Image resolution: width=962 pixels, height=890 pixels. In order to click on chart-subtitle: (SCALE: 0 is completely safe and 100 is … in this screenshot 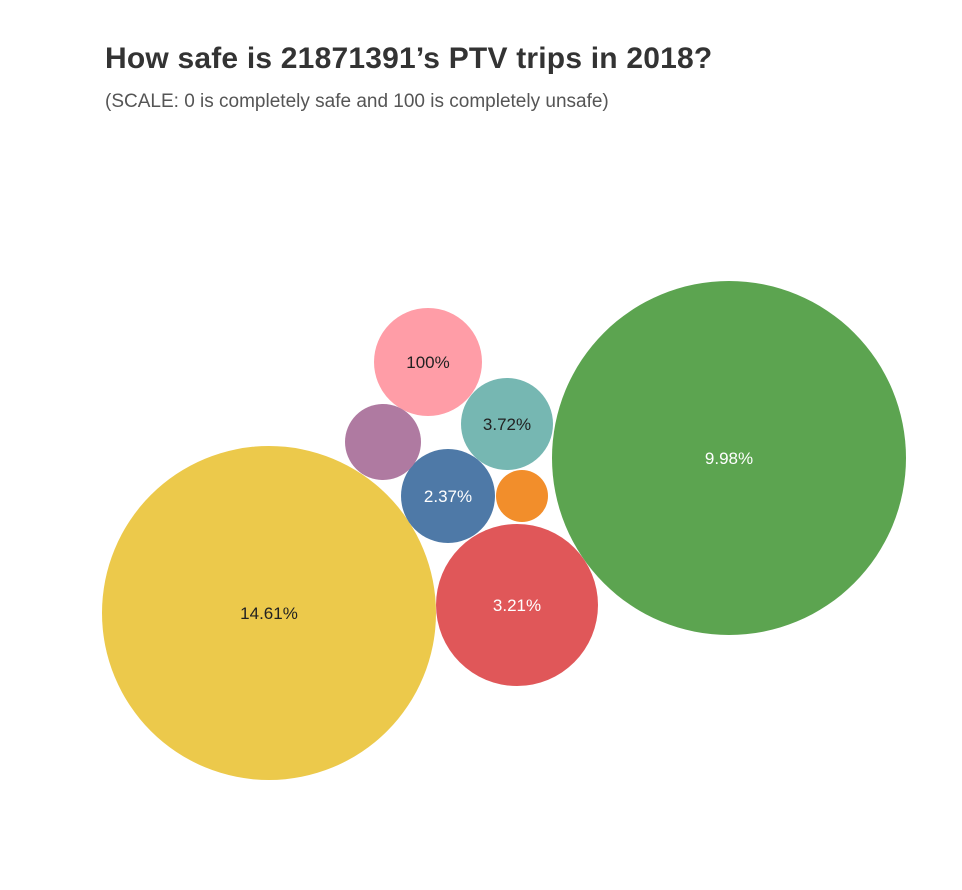, I will do `click(357, 101)`.